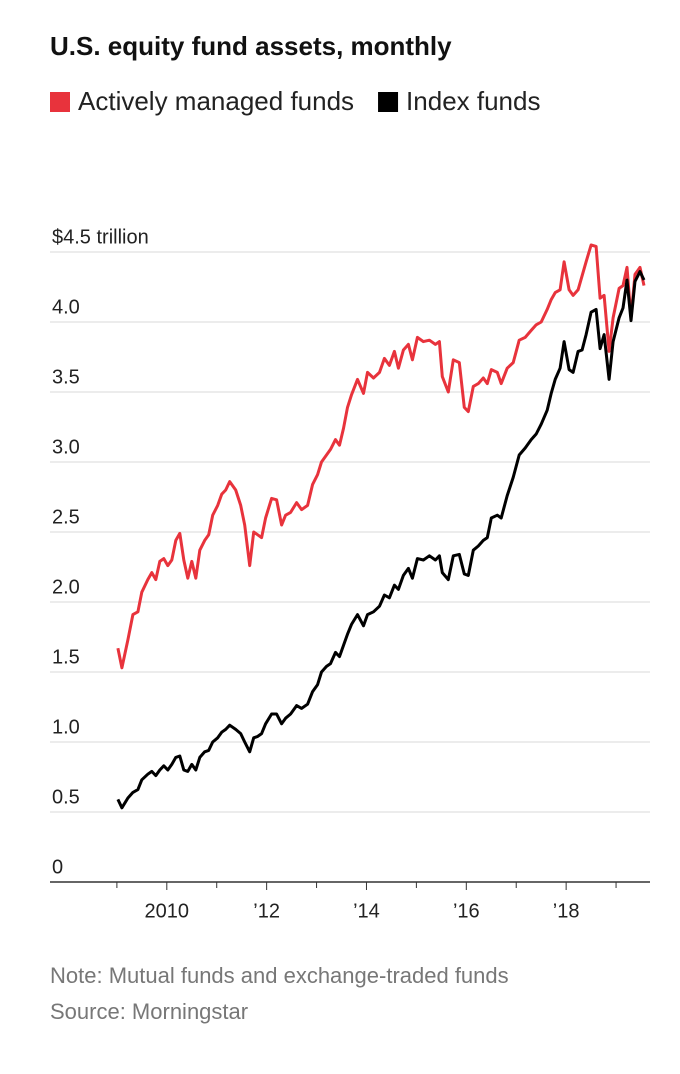 The image size is (680, 1074). Describe the element at coordinates (66, 377) in the screenshot. I see `y-tick-label: 3.5` at that location.